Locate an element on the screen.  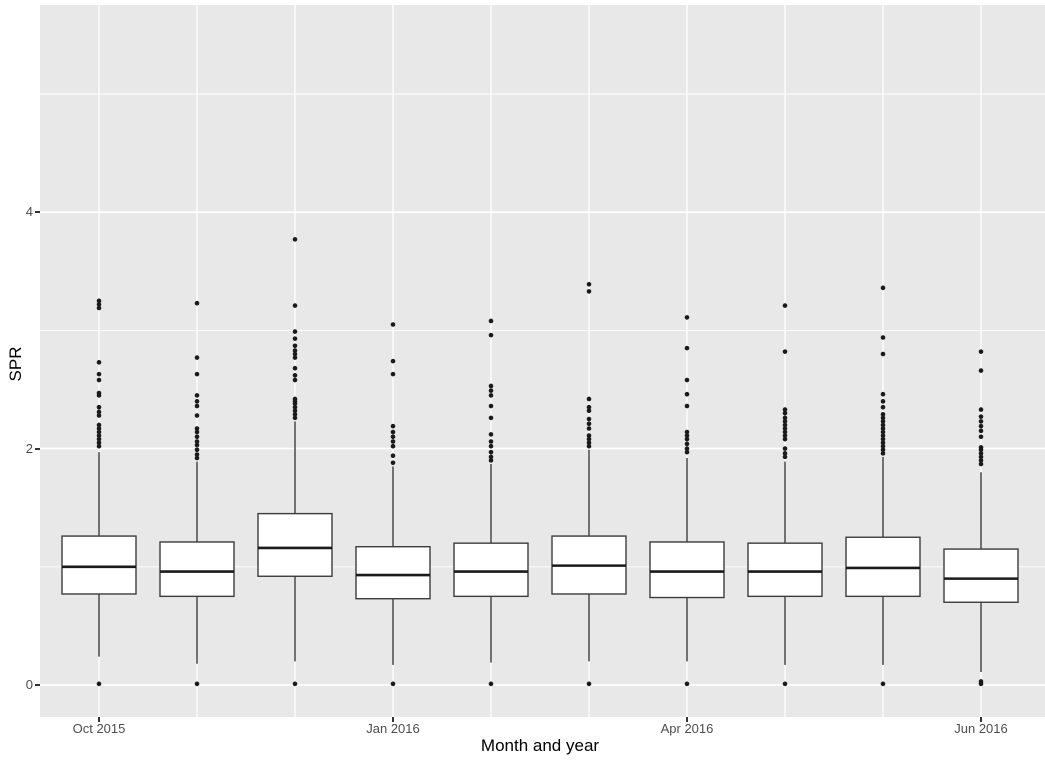
x-tick-mark is located at coordinates (393, 719).